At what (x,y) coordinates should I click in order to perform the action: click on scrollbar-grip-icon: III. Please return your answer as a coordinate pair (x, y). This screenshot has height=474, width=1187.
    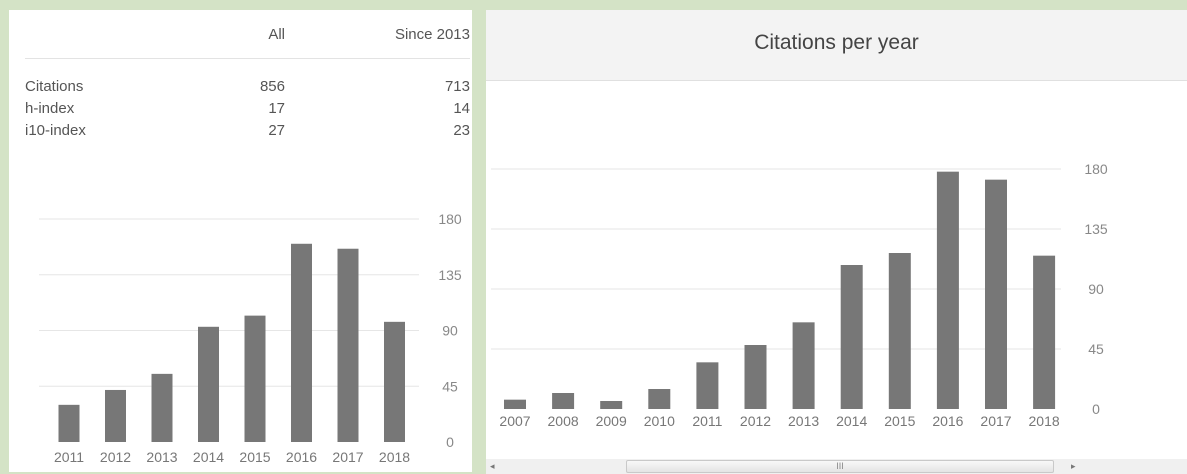
    Looking at the image, I should click on (840, 466).